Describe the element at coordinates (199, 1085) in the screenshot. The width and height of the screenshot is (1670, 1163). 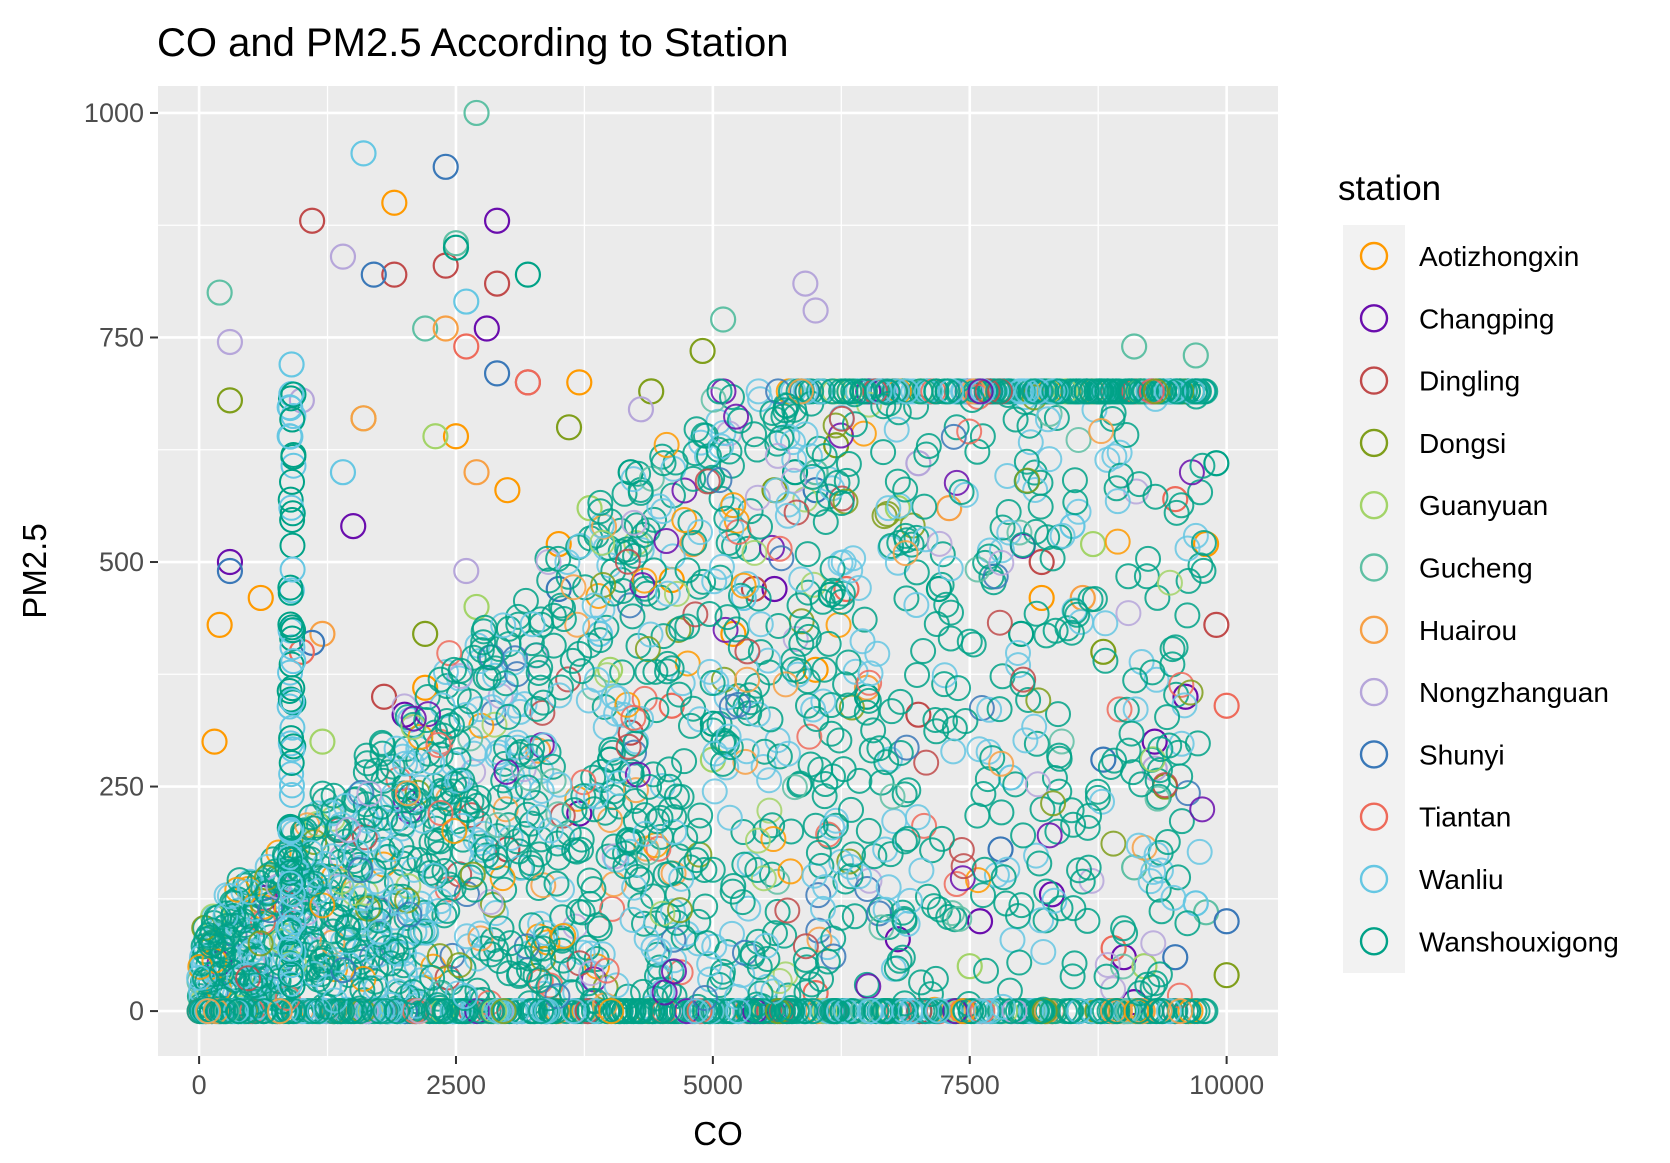
I see `x-tick-label: 0` at that location.